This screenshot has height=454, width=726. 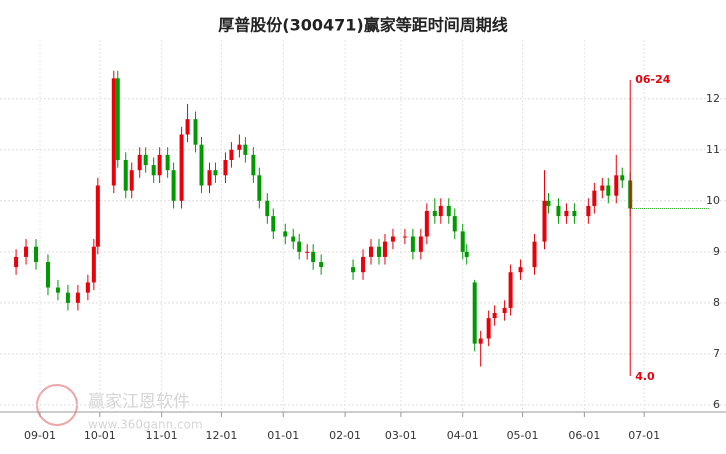 What do you see at coordinates (653, 79) in the screenshot?
I see `cycle-date-label: 06-24` at bounding box center [653, 79].